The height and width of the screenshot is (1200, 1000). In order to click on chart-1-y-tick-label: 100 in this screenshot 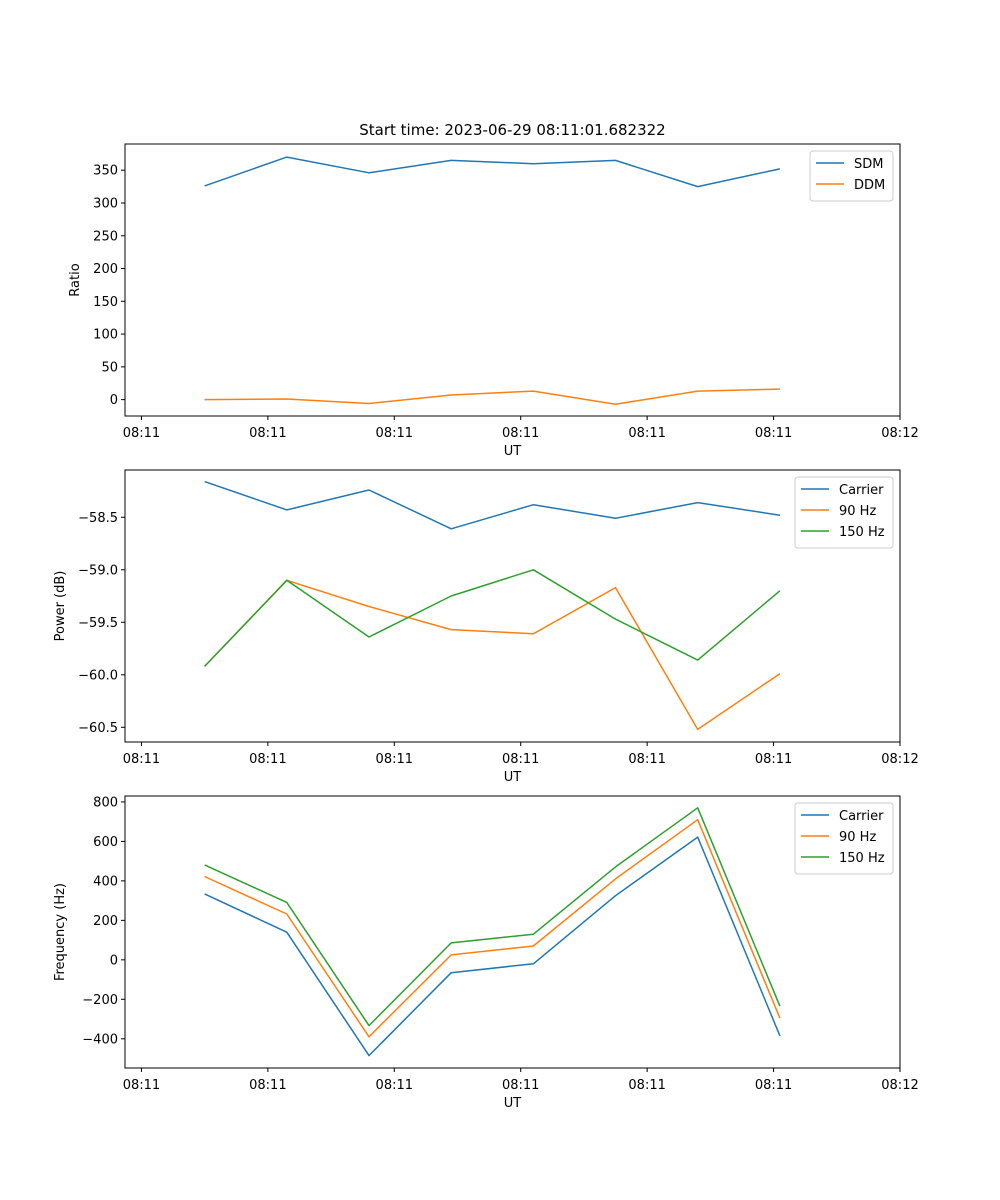, I will do `click(105, 335)`.